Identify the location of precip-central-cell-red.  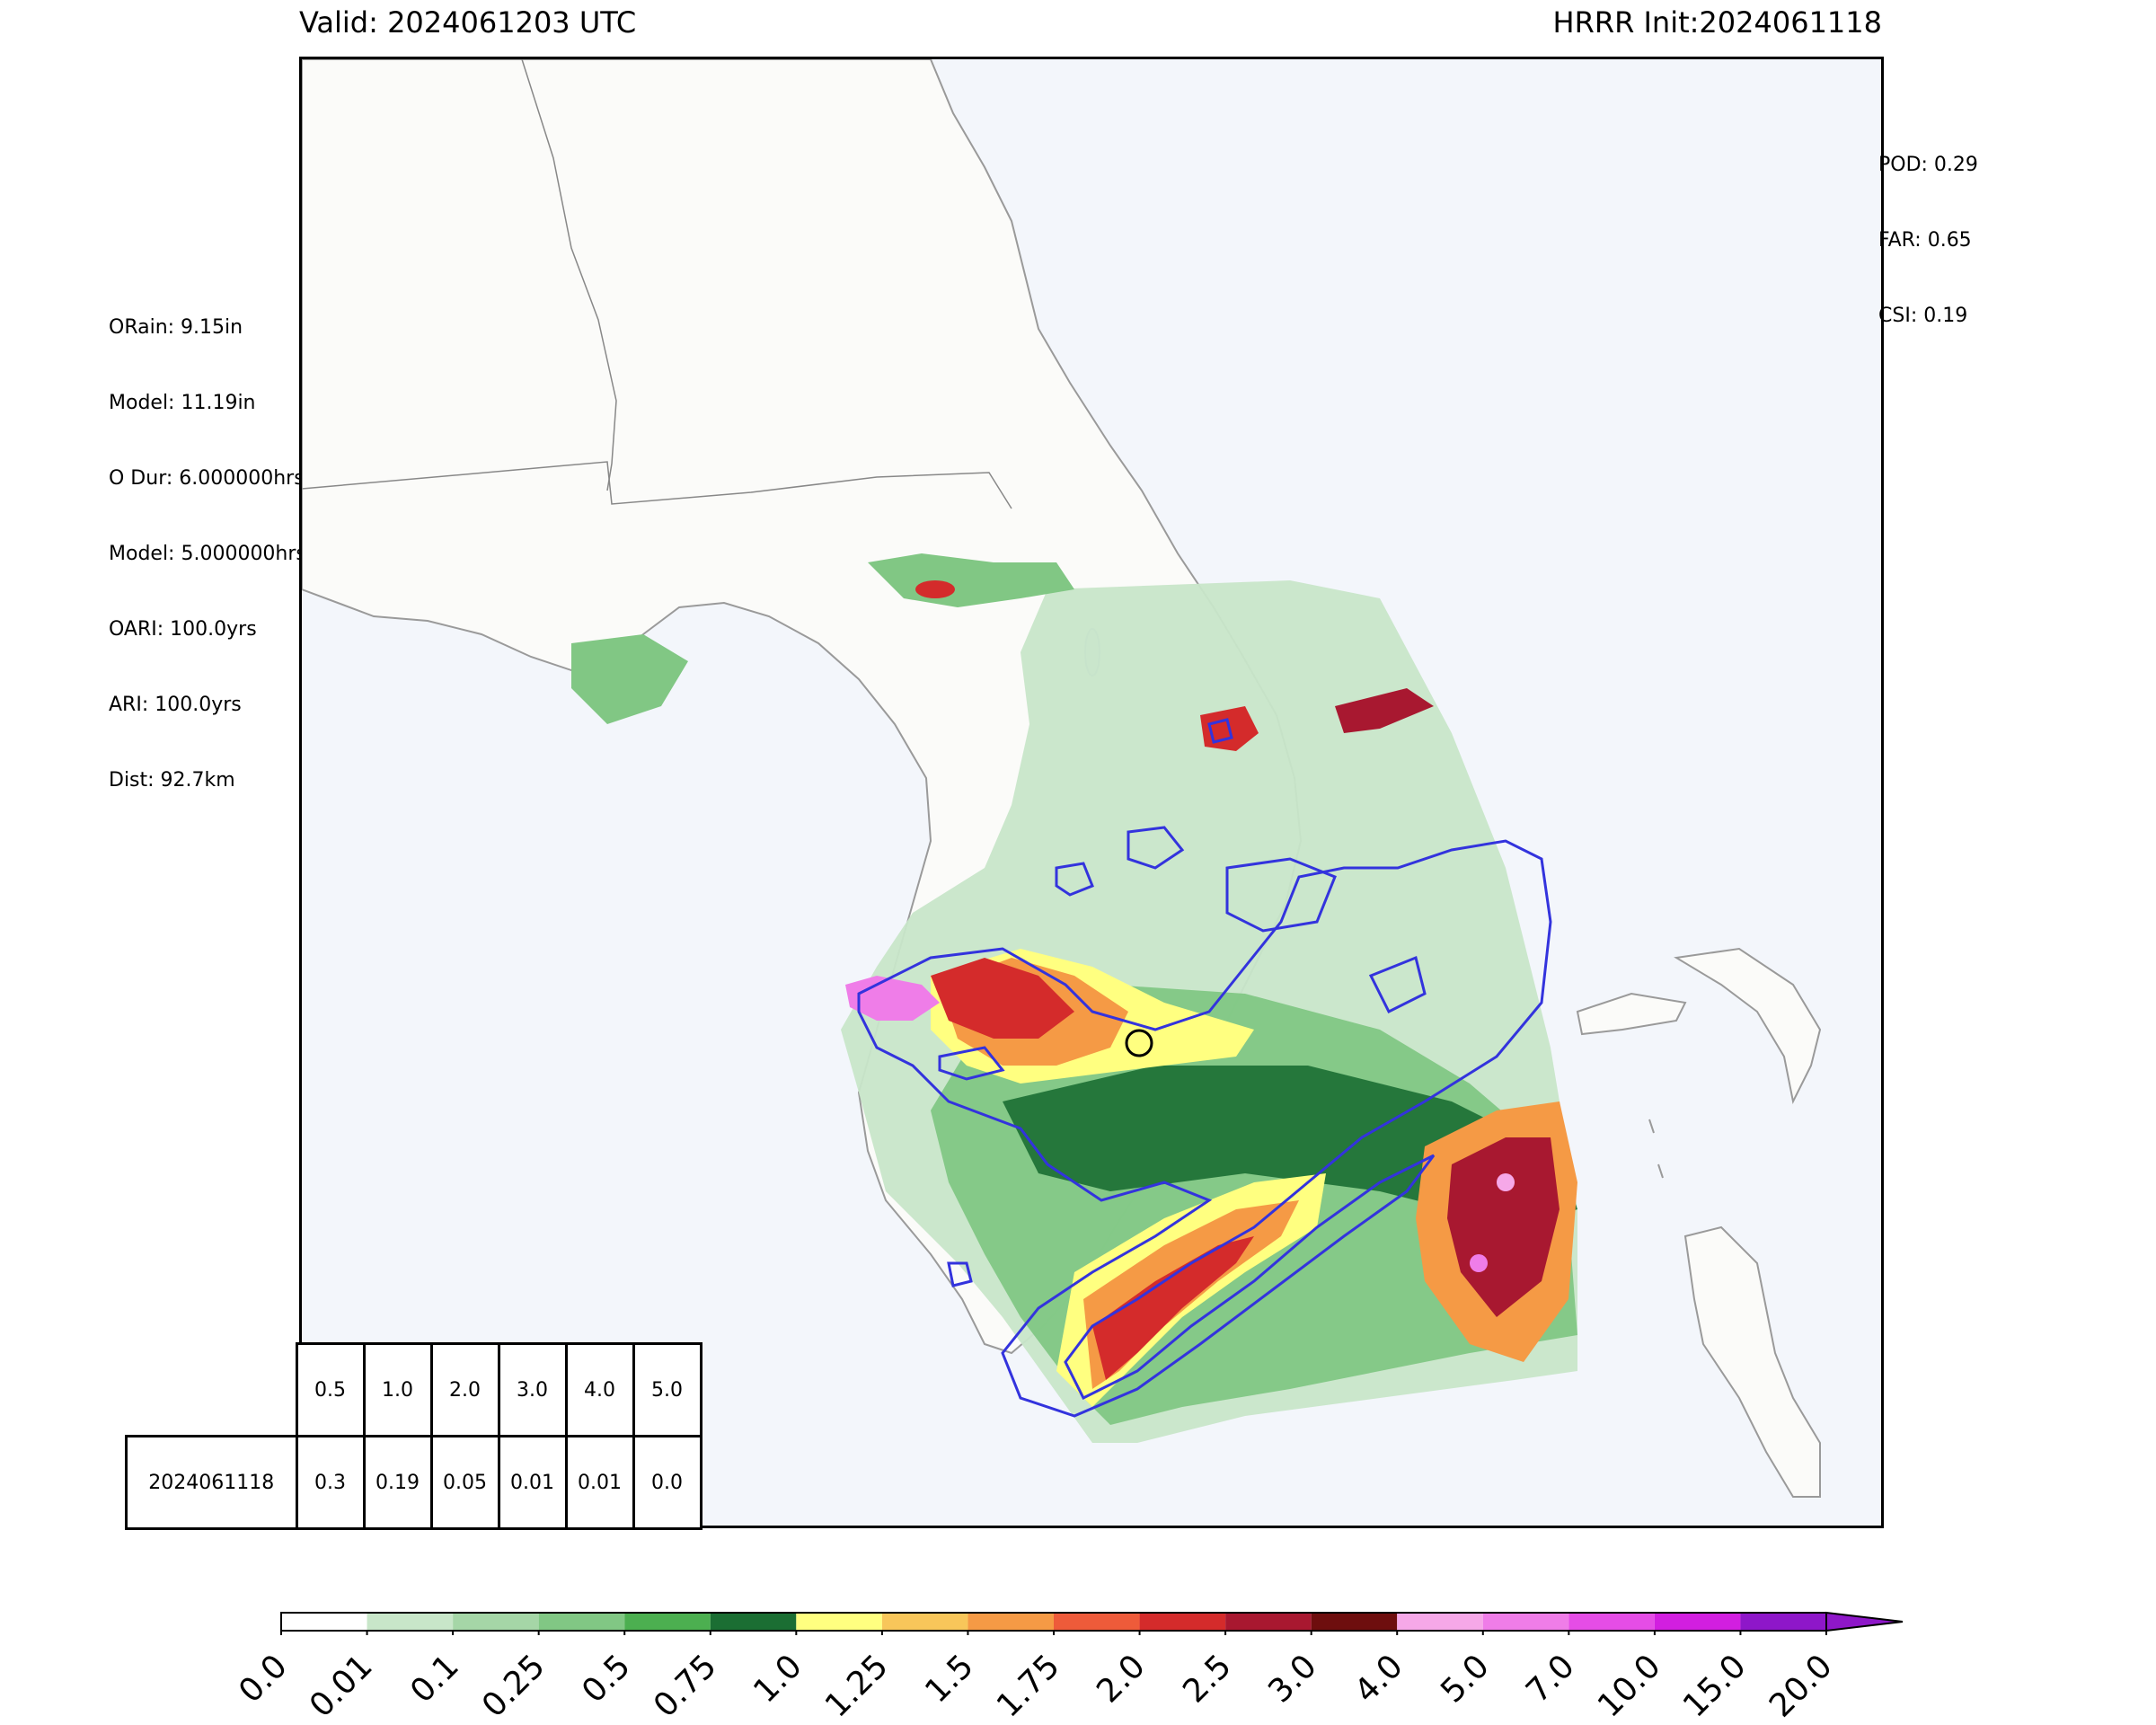
(1002, 998).